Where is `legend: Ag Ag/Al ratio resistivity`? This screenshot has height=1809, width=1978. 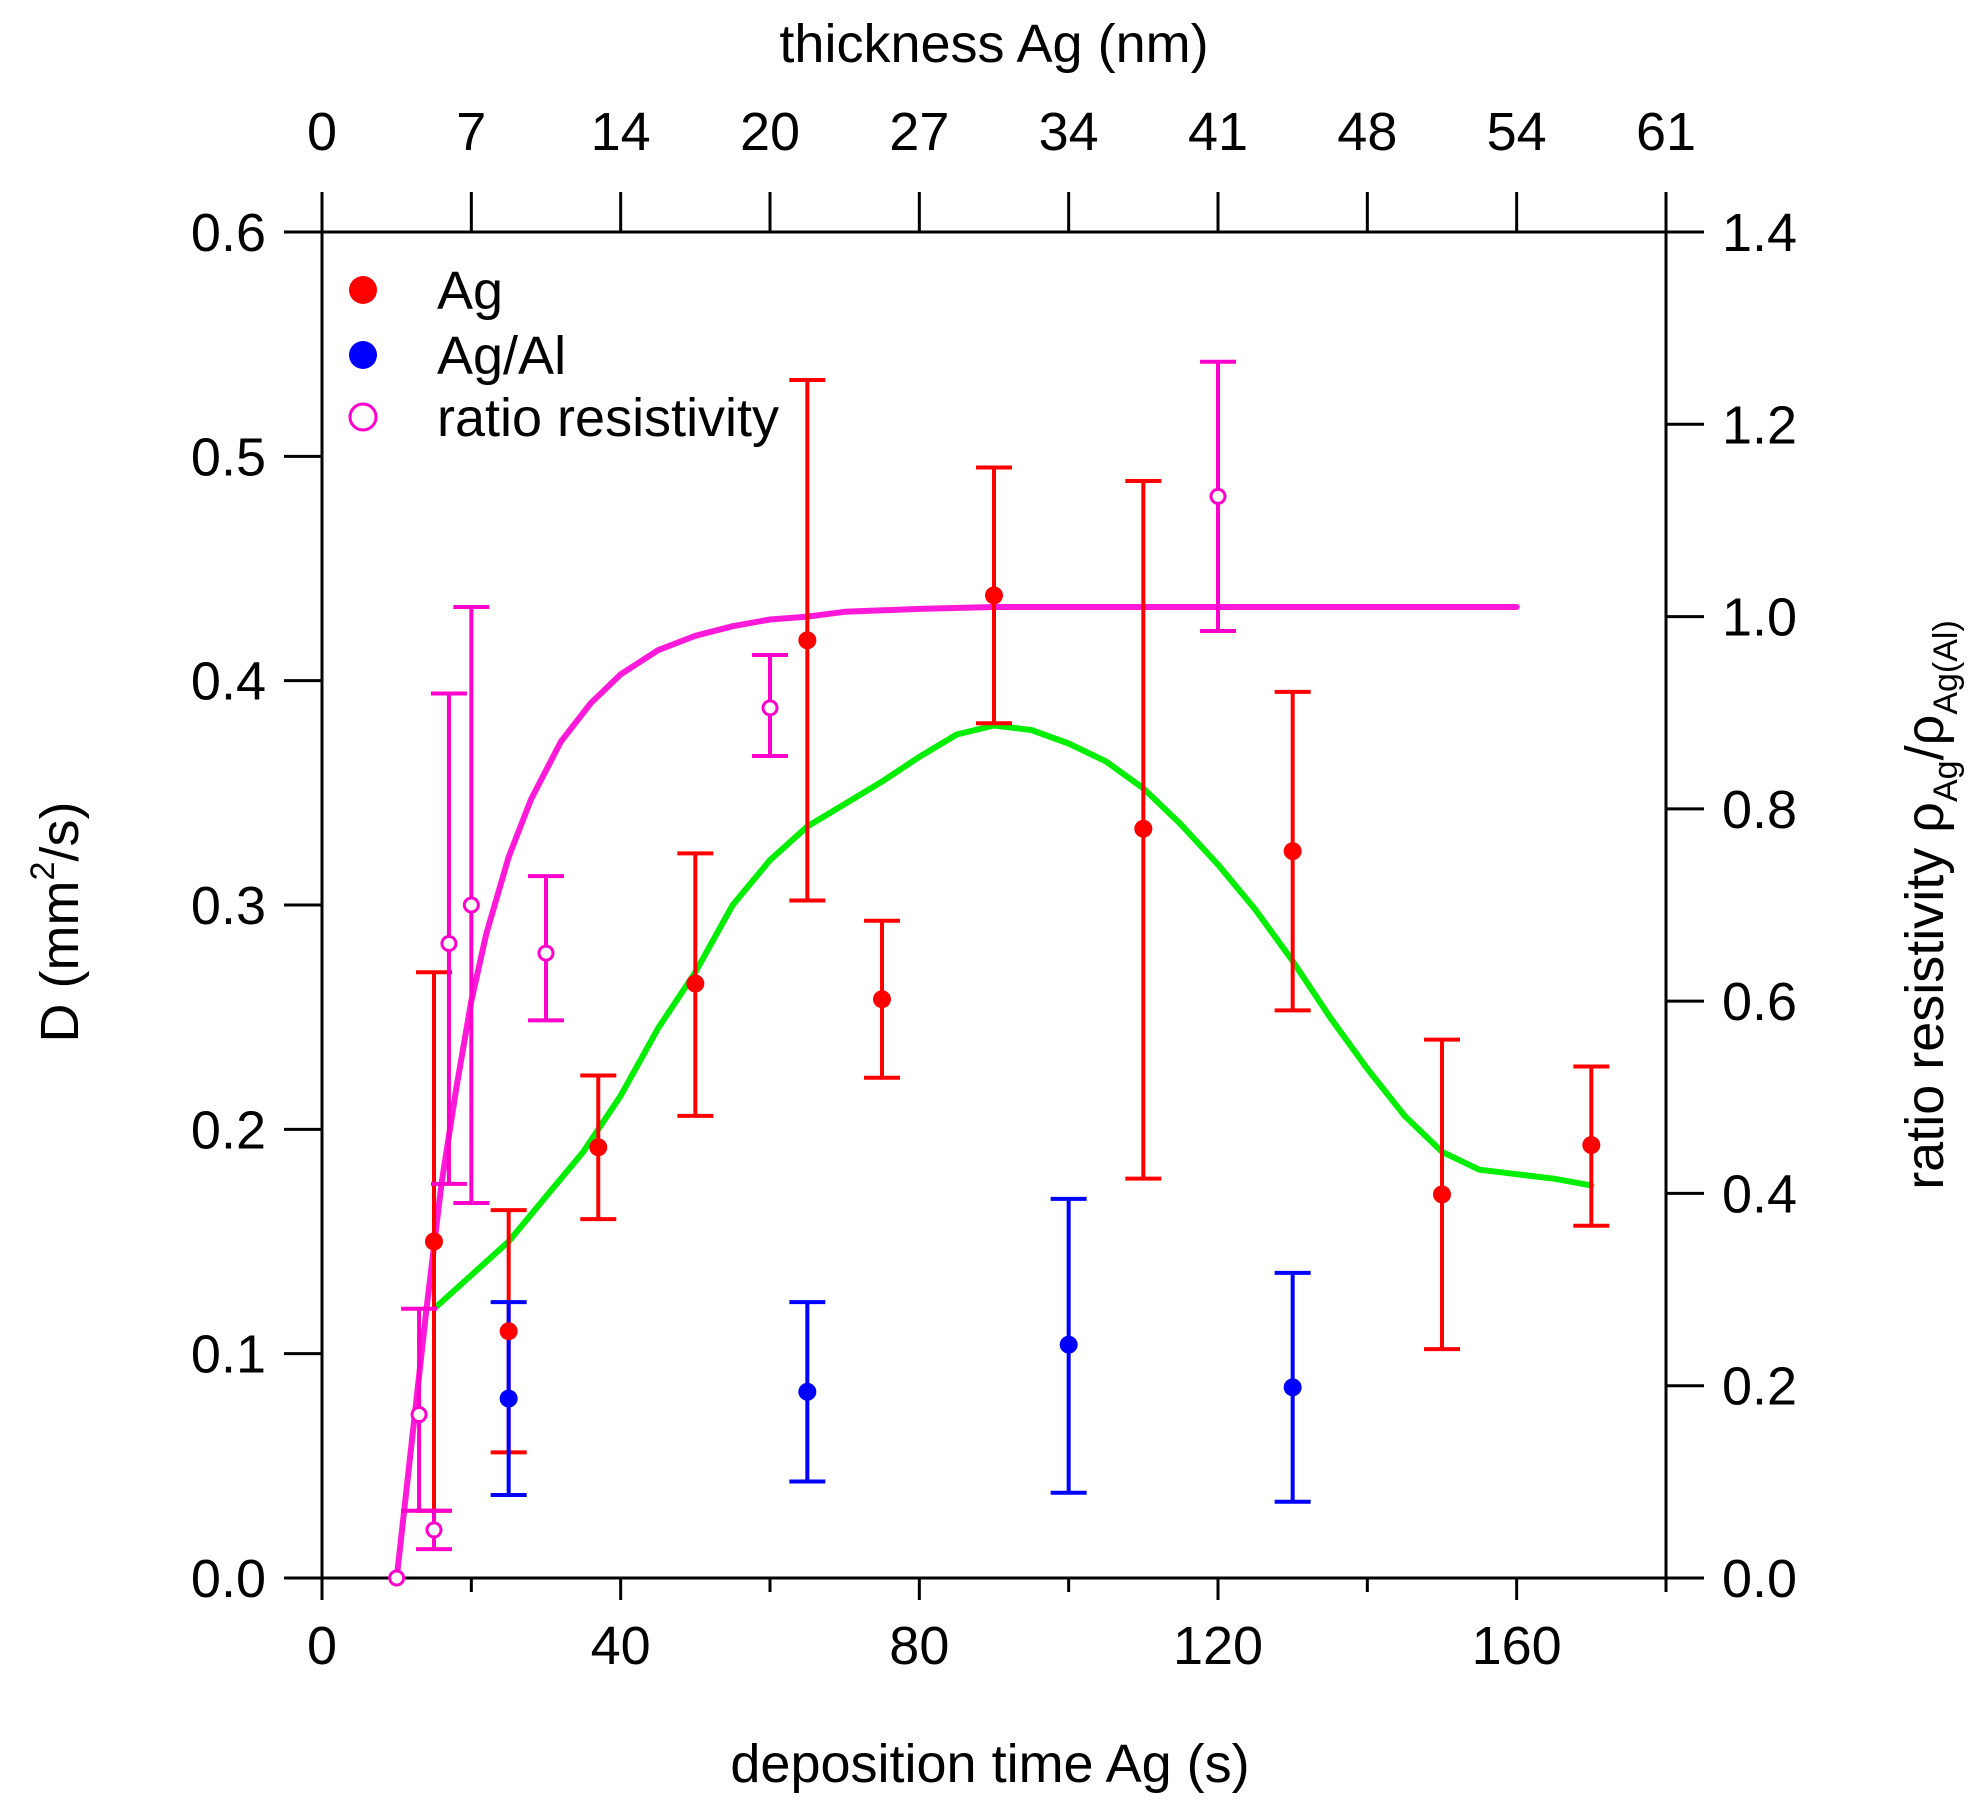
legend: Ag Ag/Al ratio resistivity is located at coordinates (563, 354).